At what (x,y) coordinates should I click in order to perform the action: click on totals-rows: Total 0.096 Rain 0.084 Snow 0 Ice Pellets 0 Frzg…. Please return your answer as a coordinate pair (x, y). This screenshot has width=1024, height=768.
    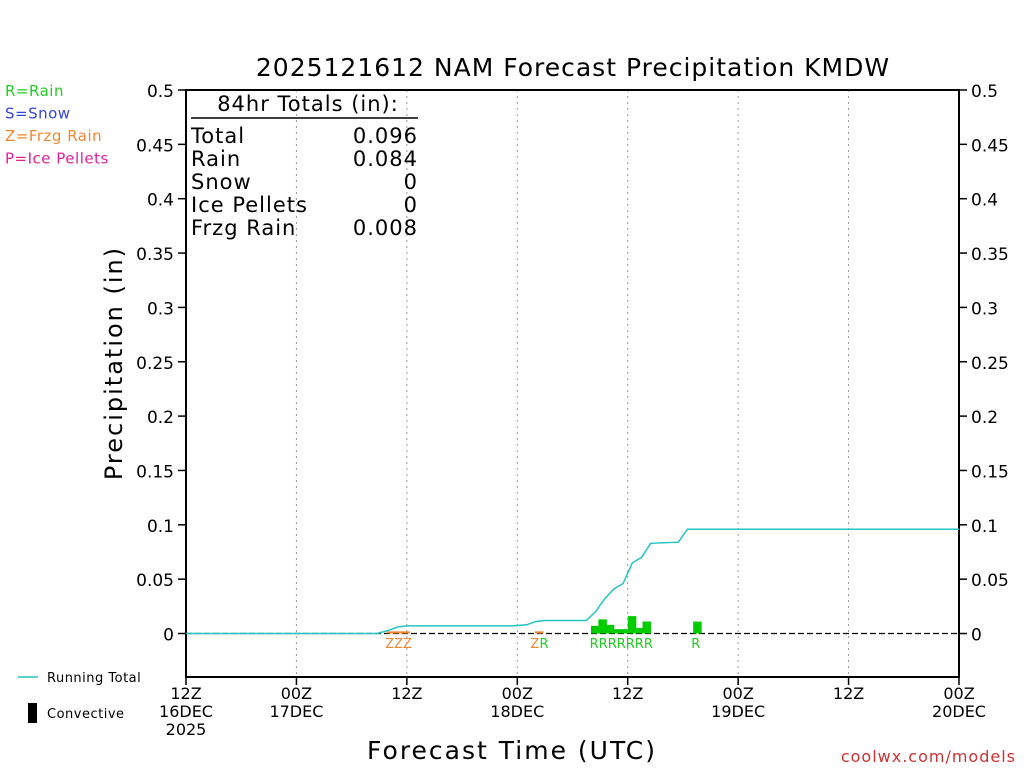
    Looking at the image, I should click on (304, 182).